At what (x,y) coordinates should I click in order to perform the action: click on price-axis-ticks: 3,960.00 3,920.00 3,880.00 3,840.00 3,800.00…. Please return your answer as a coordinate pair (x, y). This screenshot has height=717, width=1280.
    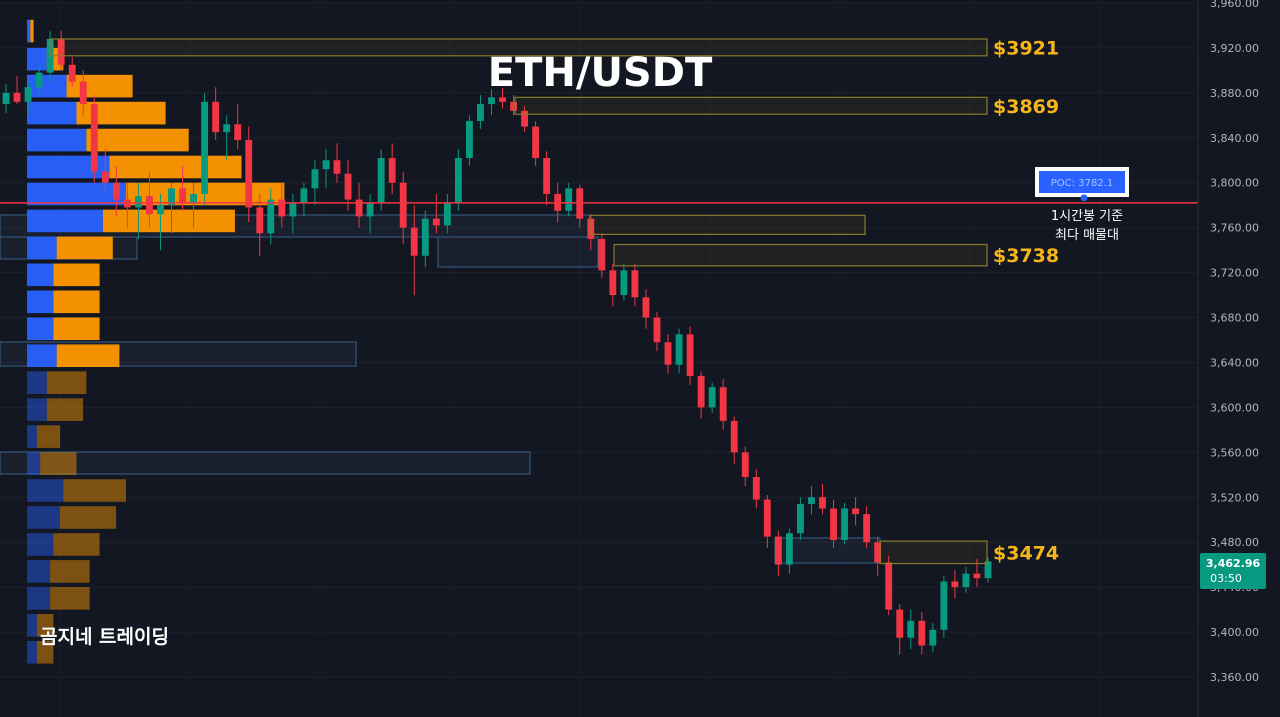
    Looking at the image, I should click on (1234, 342).